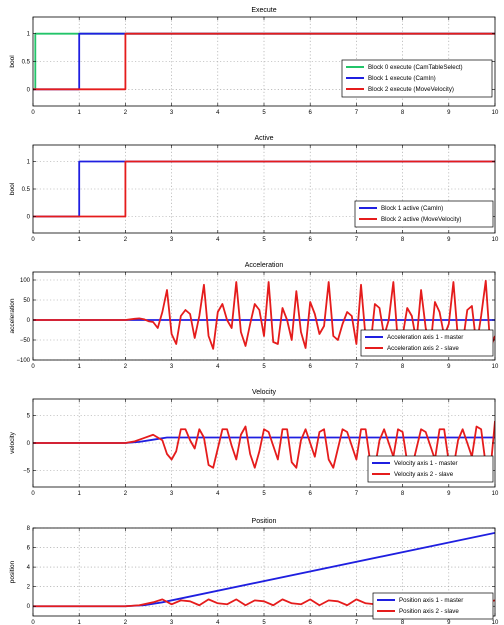  I want to click on y-axis-label: velocity, so click(12, 442).